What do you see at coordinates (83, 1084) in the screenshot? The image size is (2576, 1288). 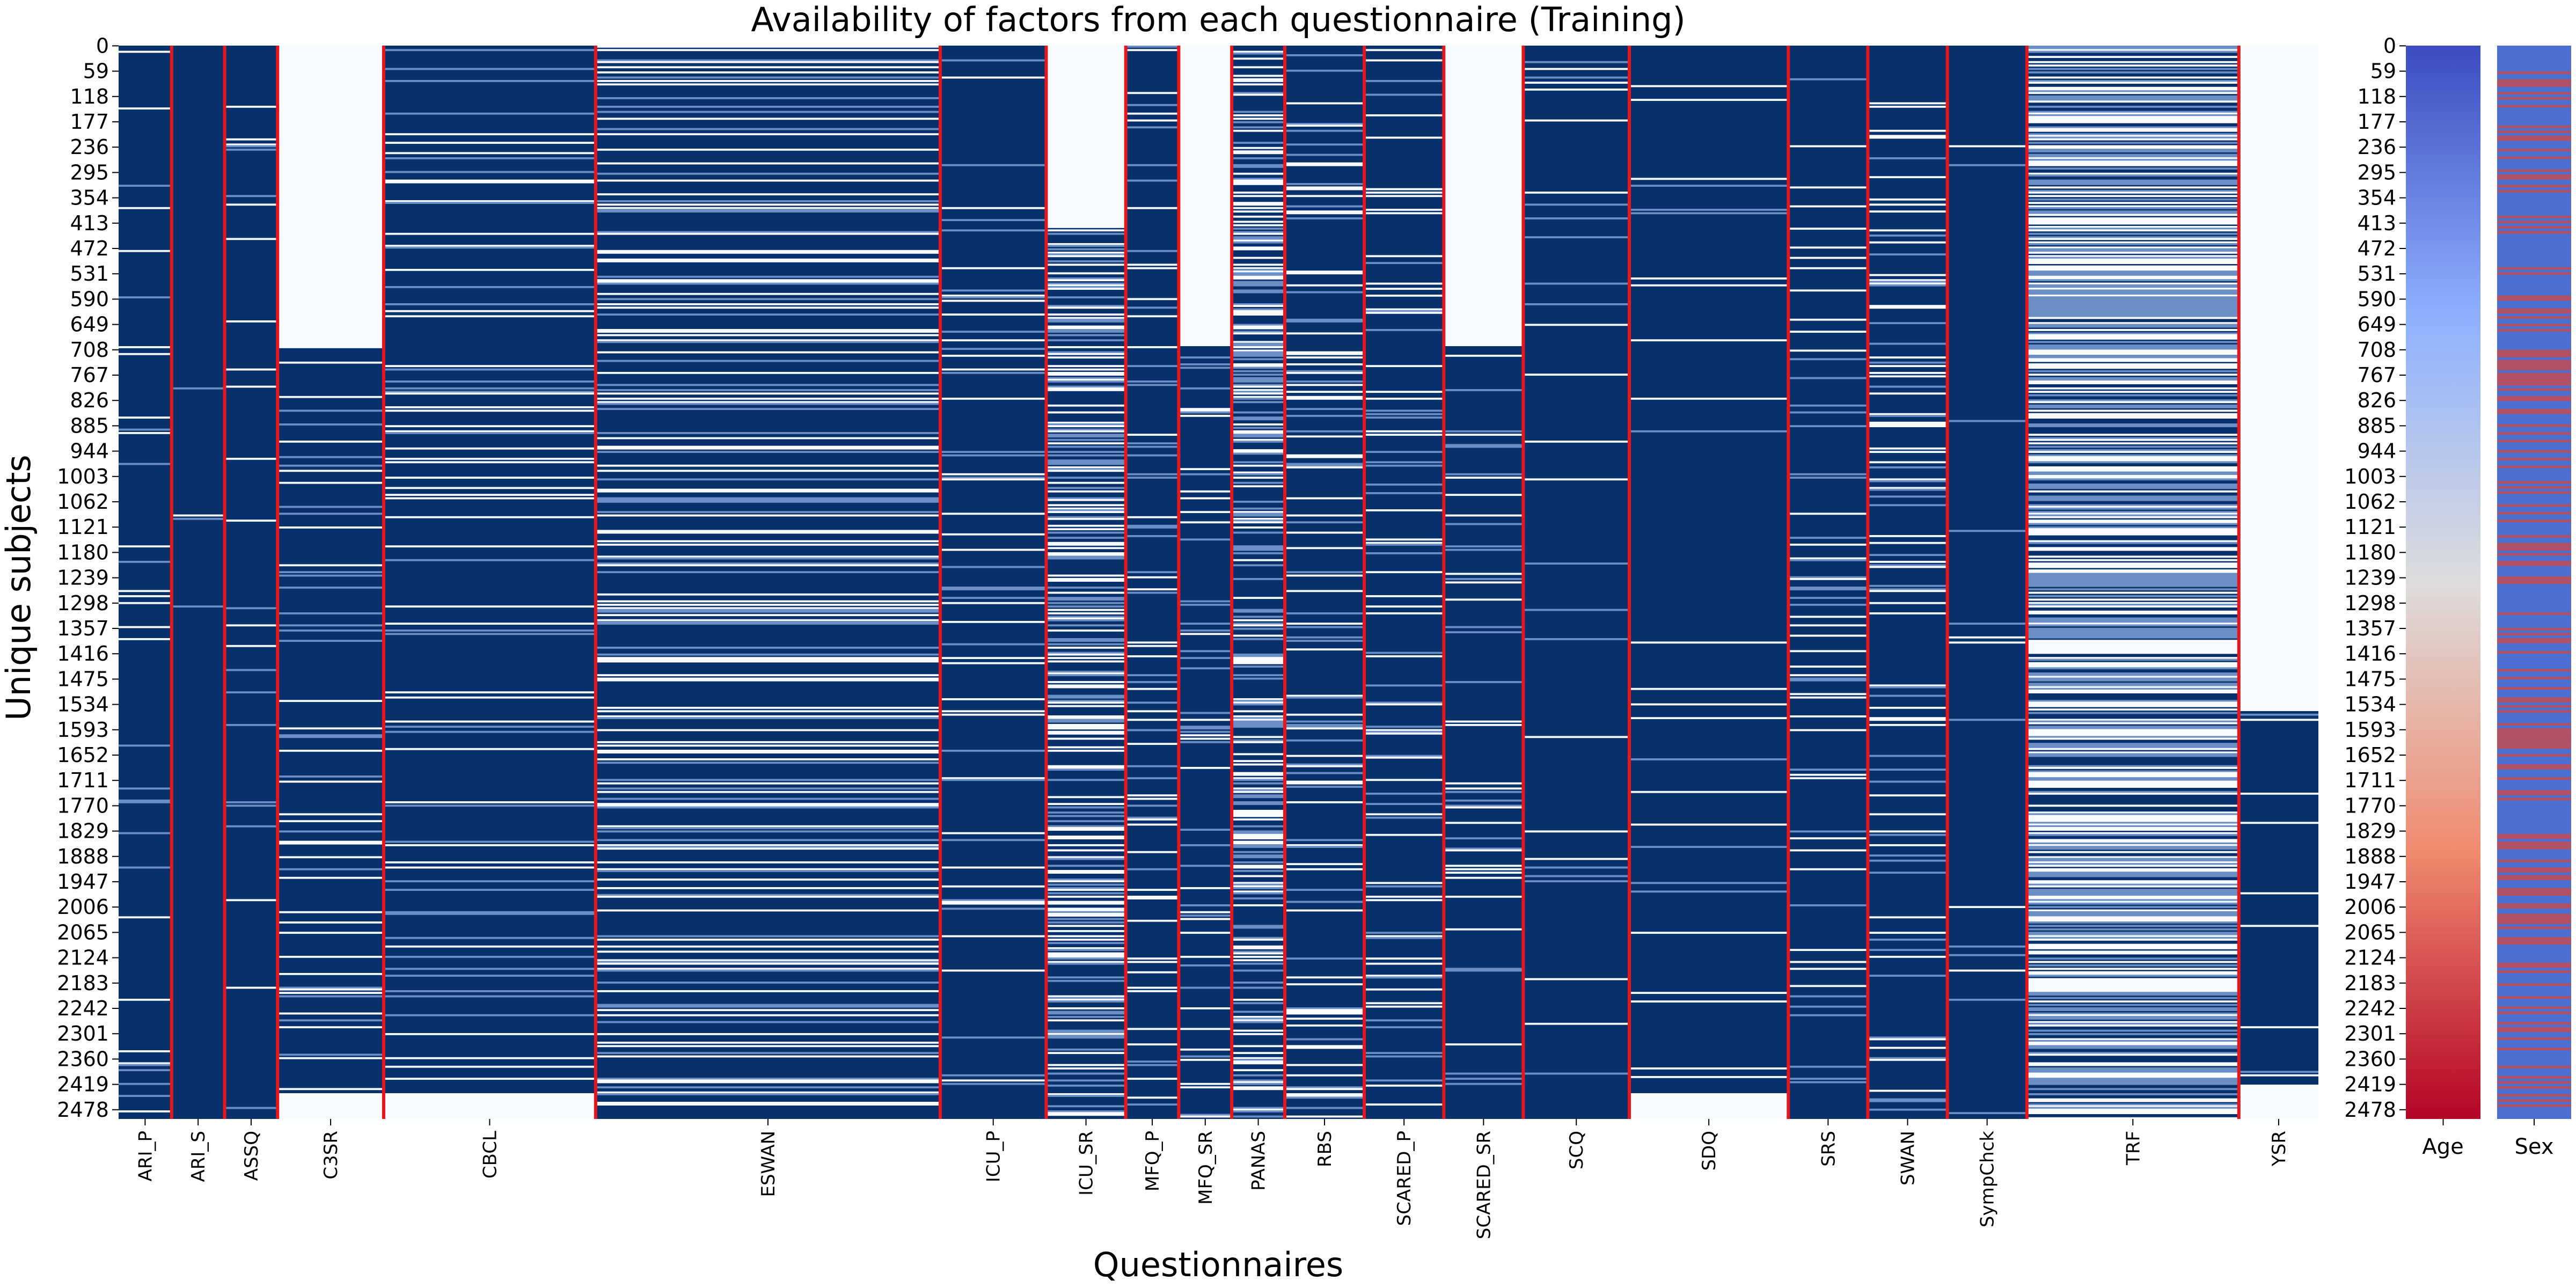 I see `y-tick-label: 2419` at bounding box center [83, 1084].